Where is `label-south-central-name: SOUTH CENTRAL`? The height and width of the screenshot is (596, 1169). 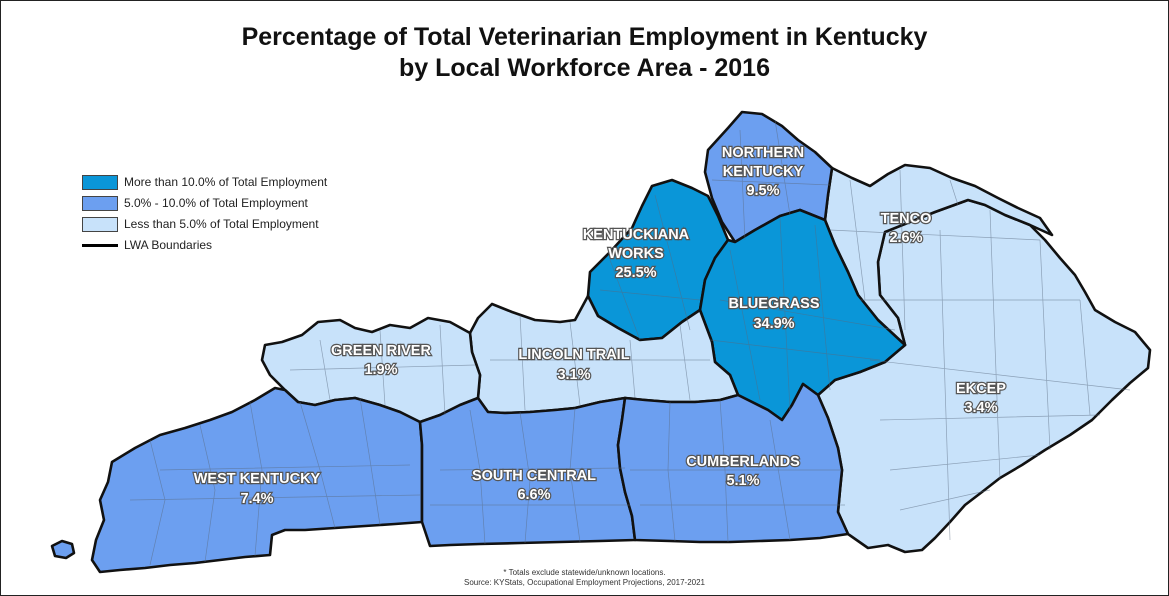
label-south-central-name: SOUTH CENTRAL is located at coordinates (534, 476).